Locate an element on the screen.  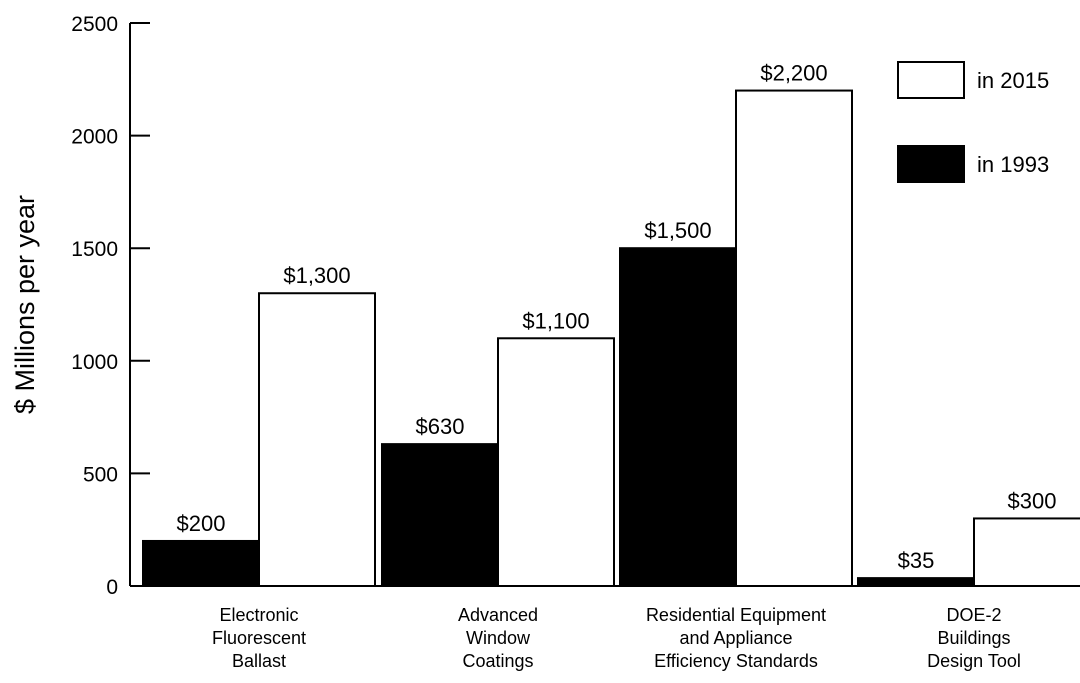
value-label: $300 is located at coordinates (1032, 500).